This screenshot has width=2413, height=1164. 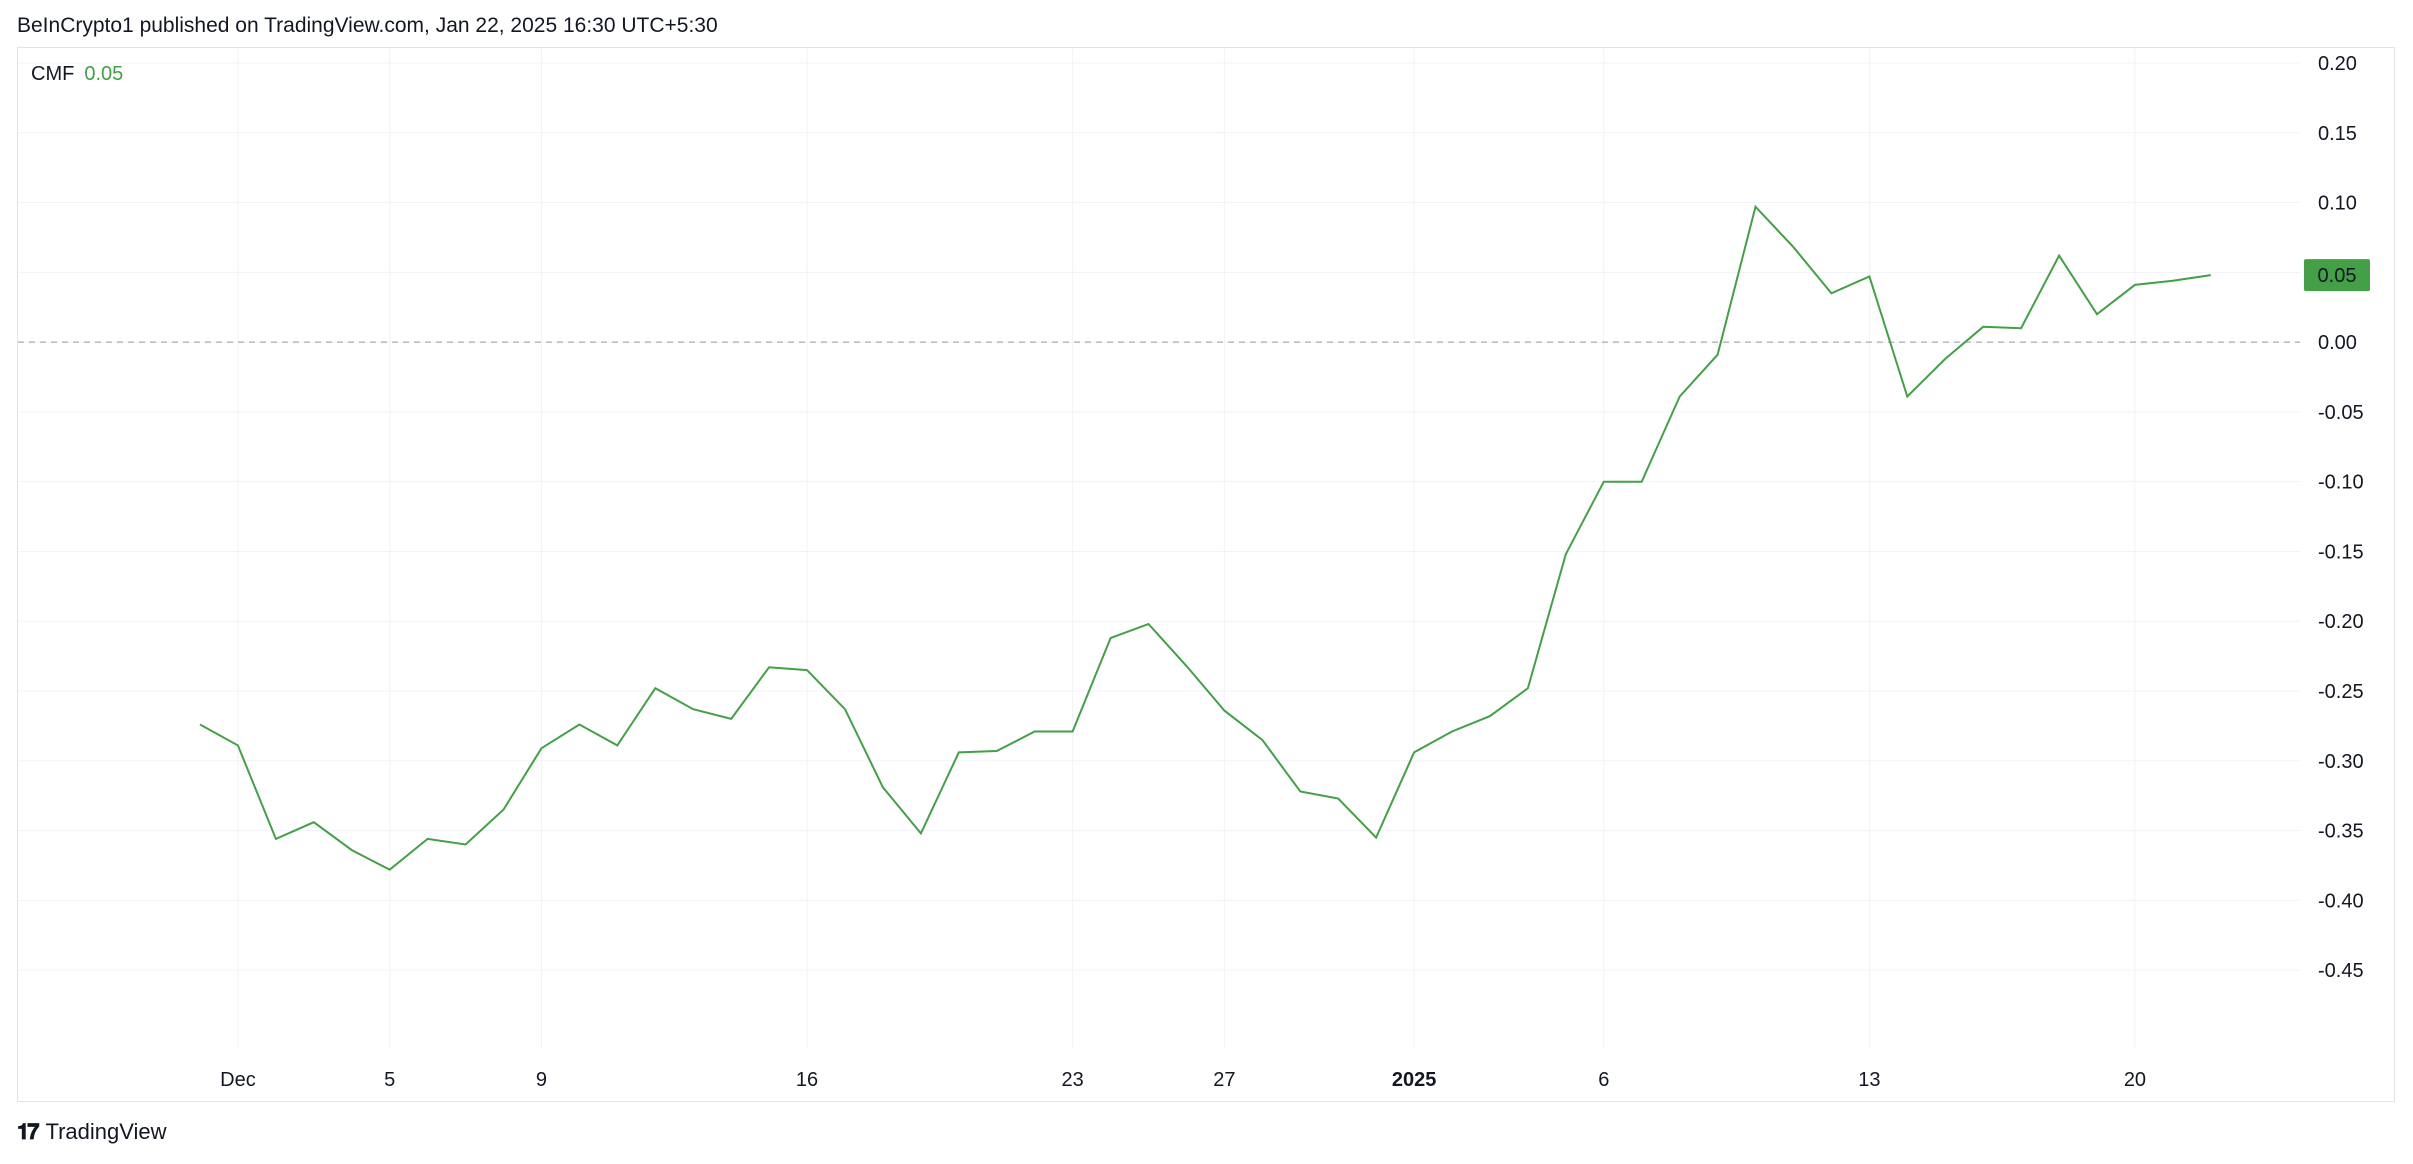 What do you see at coordinates (2341, 622) in the screenshot?
I see `y-tick-label: -0.20` at bounding box center [2341, 622].